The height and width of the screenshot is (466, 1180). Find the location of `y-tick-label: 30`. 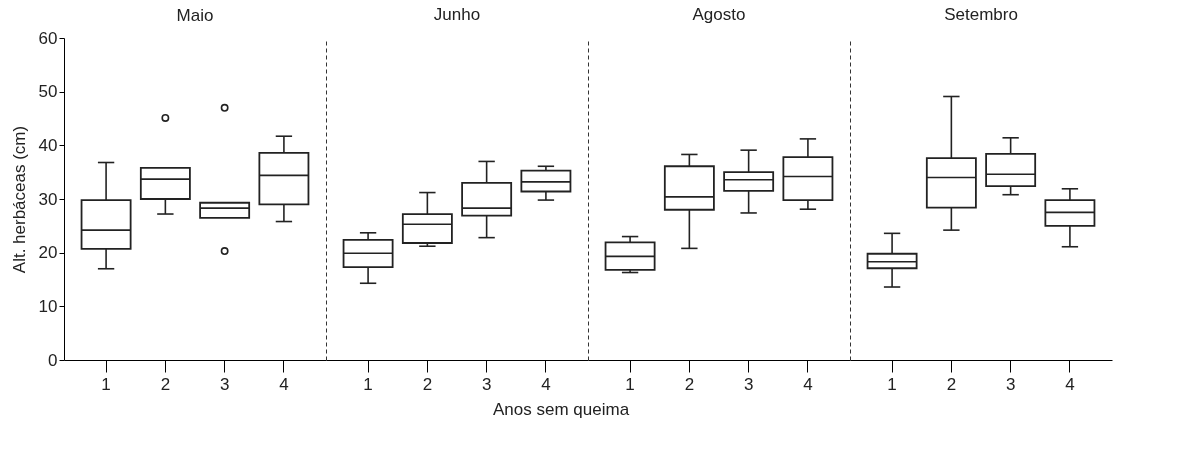

y-tick-label: 30 is located at coordinates (48, 199).